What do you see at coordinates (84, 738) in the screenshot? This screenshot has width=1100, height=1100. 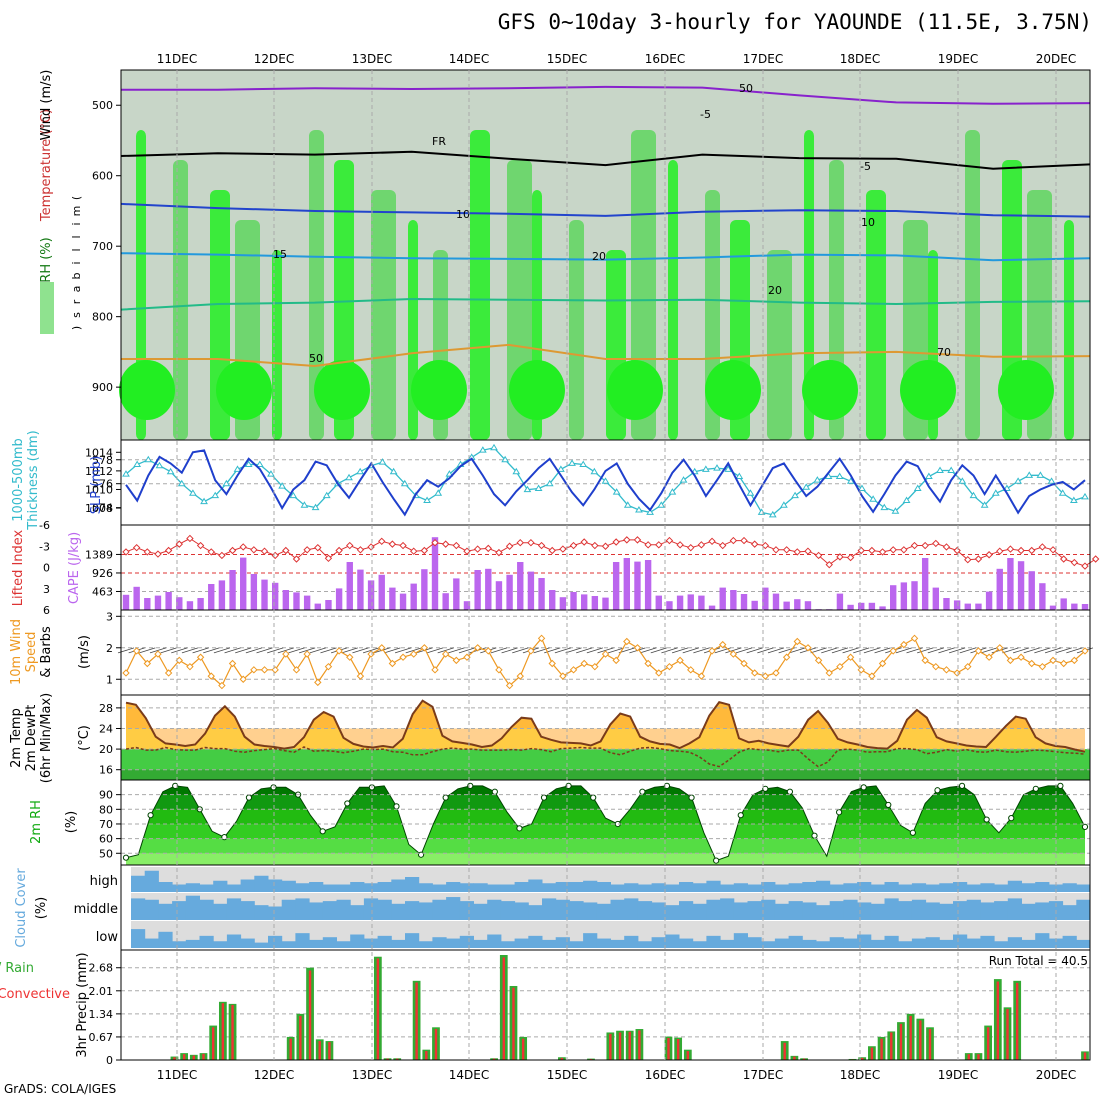 I see `temp-unit: (°C)` at bounding box center [84, 738].